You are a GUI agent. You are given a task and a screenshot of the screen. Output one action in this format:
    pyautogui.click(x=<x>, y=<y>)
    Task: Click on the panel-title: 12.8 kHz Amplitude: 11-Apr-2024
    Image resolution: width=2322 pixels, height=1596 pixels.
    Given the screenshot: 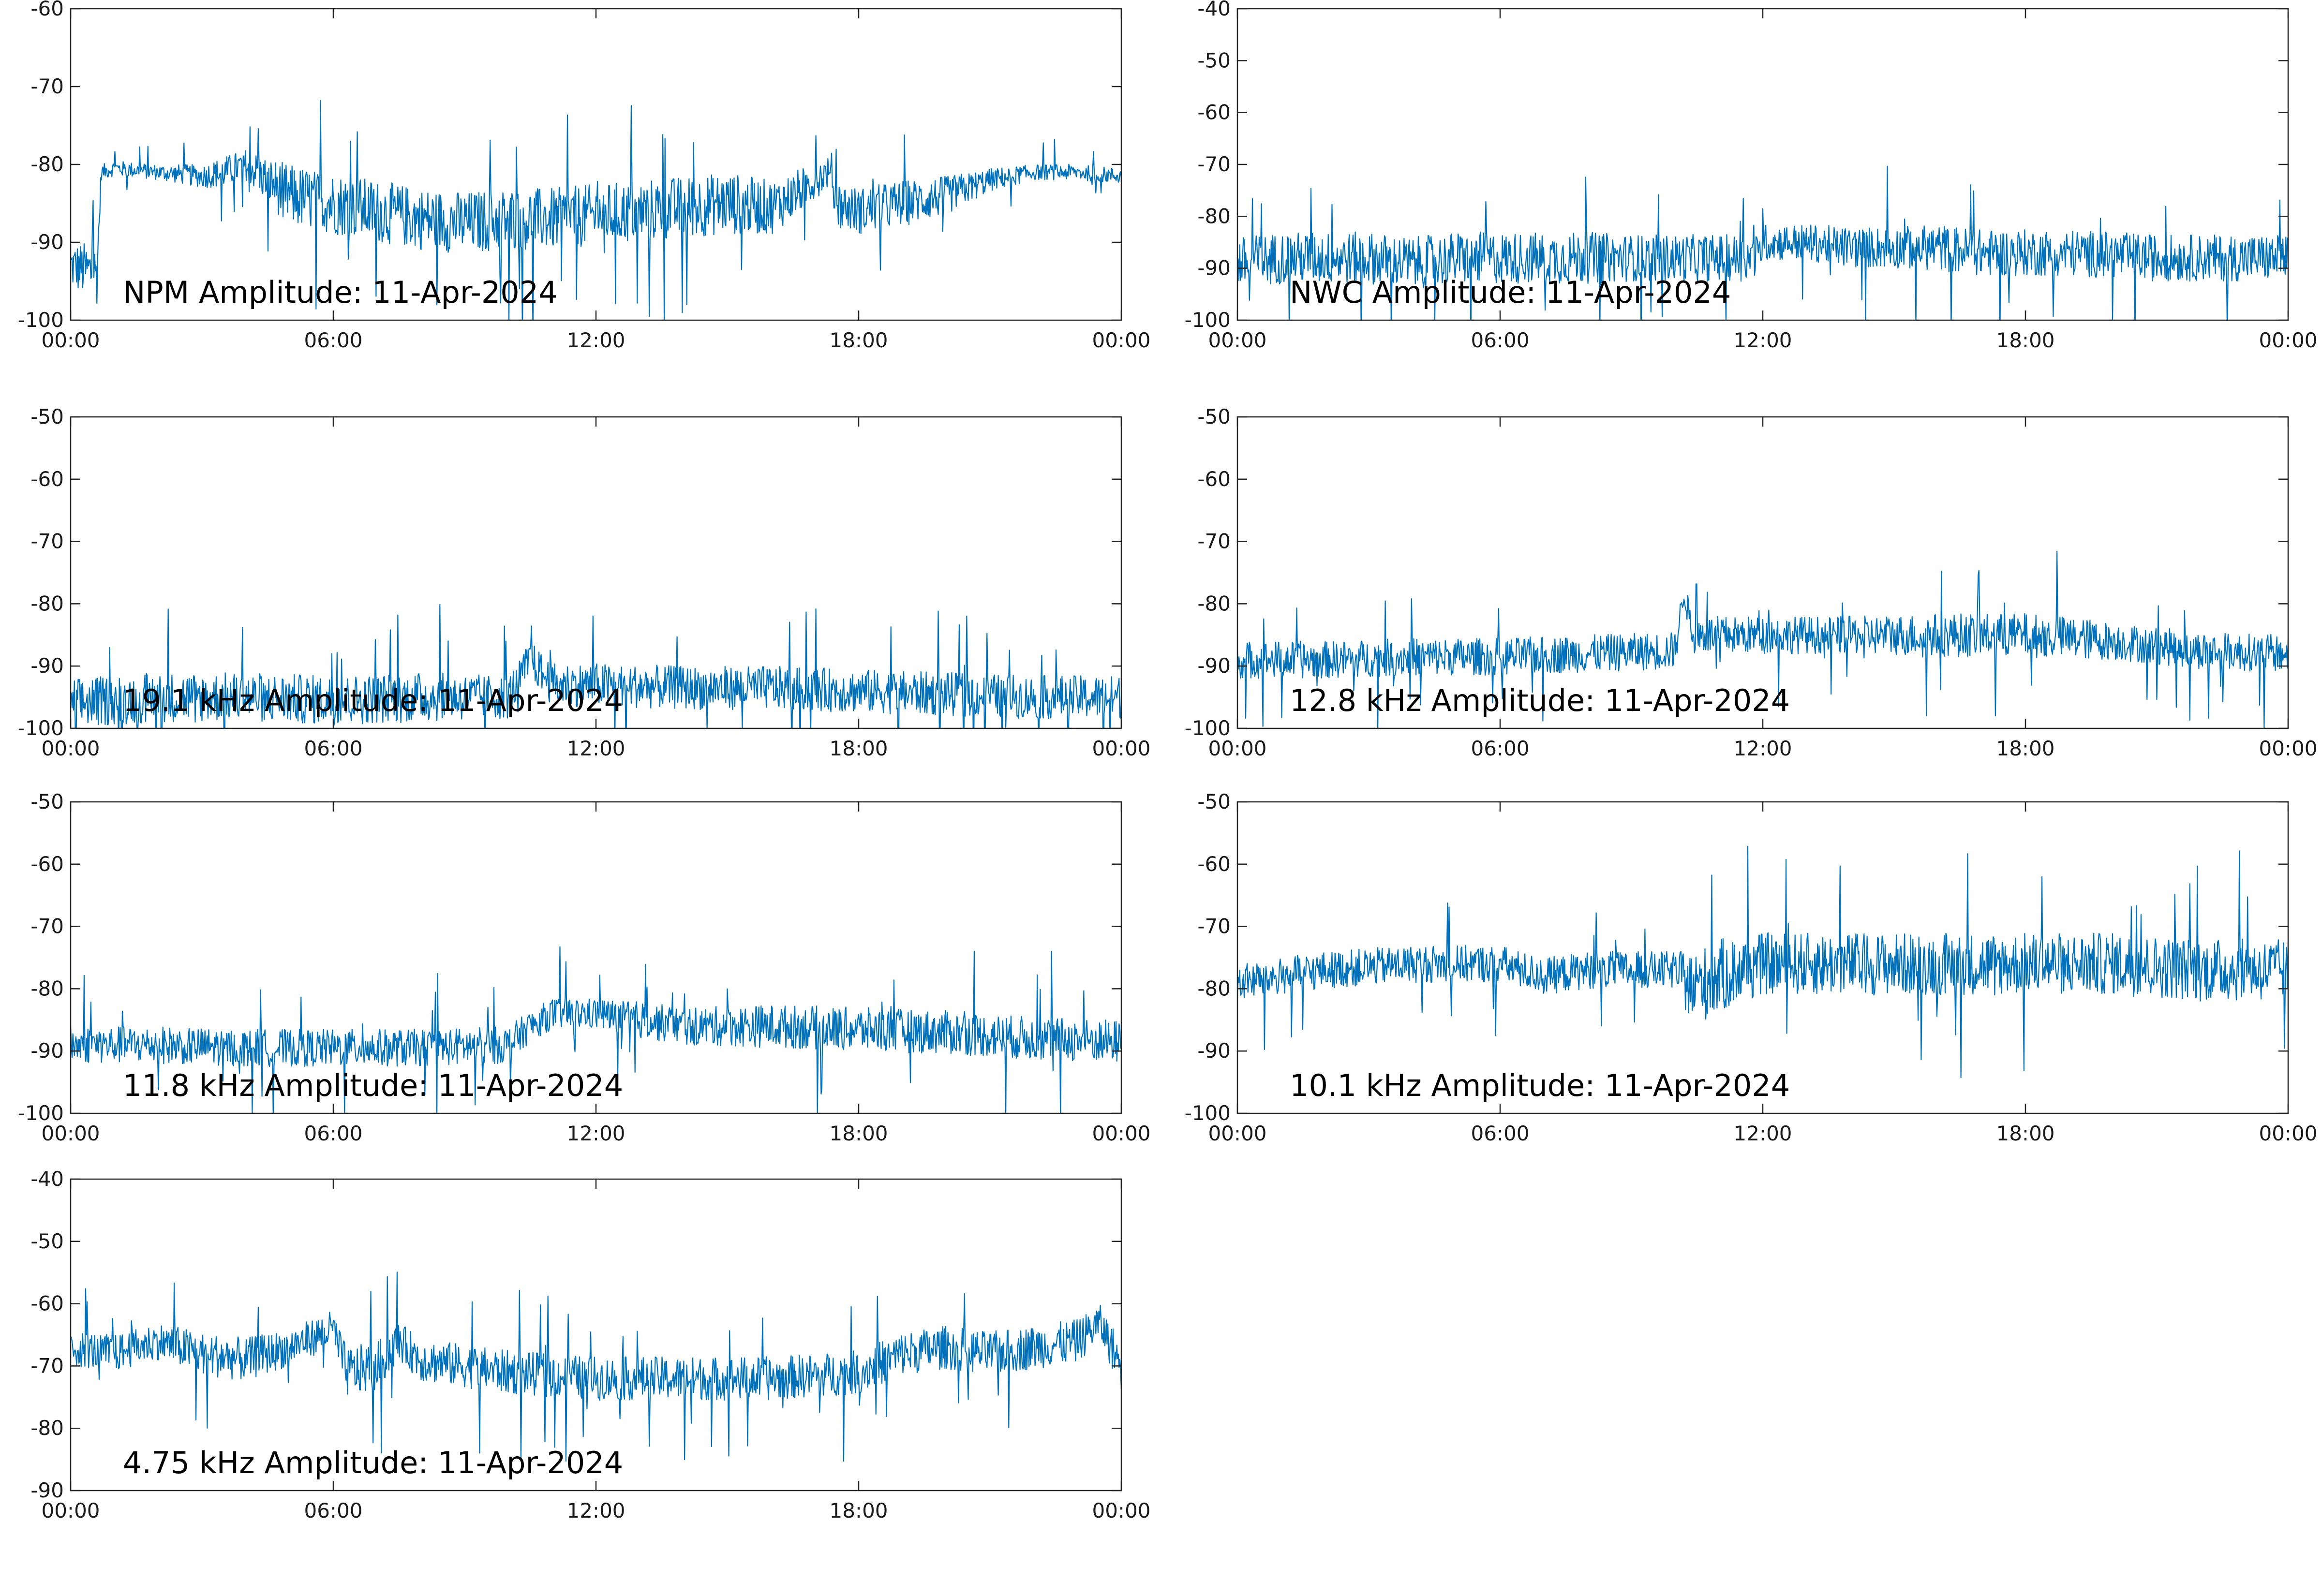 What is the action you would take?
    pyautogui.click(x=1540, y=700)
    